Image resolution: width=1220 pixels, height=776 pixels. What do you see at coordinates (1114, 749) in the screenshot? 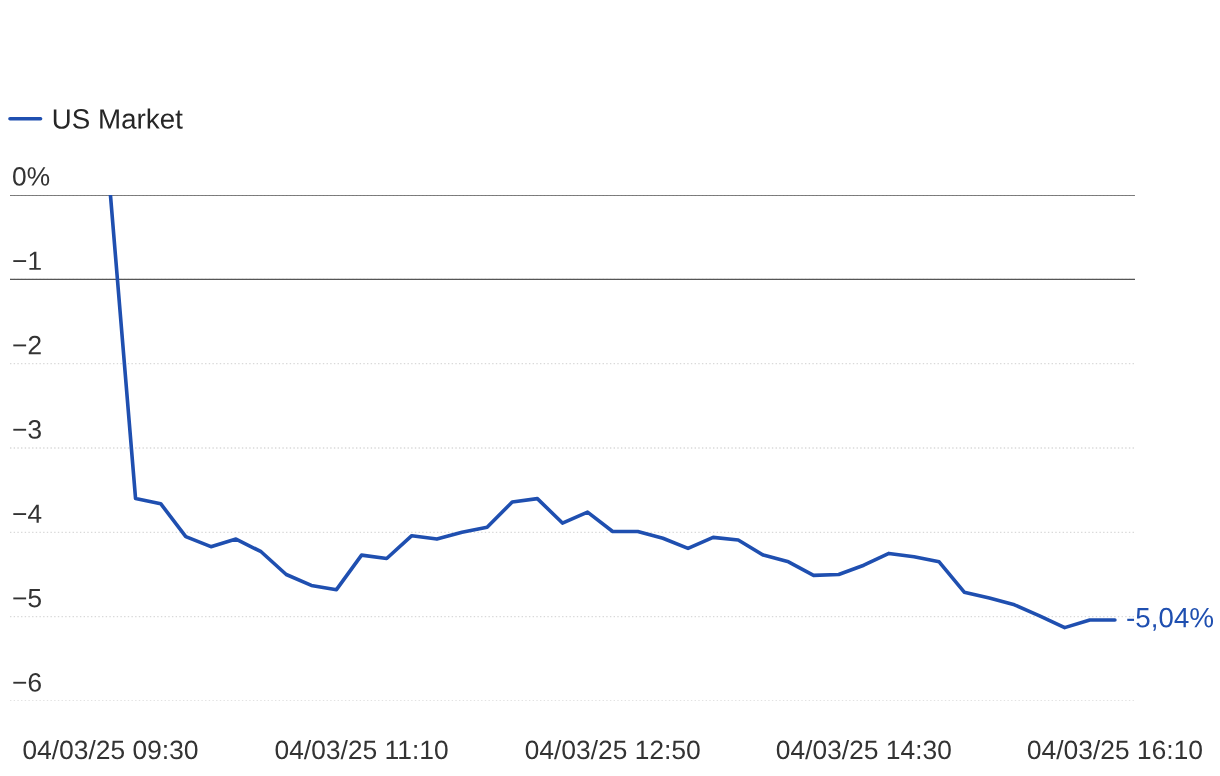
I see `x-tick-label: 04/03/25 16:10` at bounding box center [1114, 749].